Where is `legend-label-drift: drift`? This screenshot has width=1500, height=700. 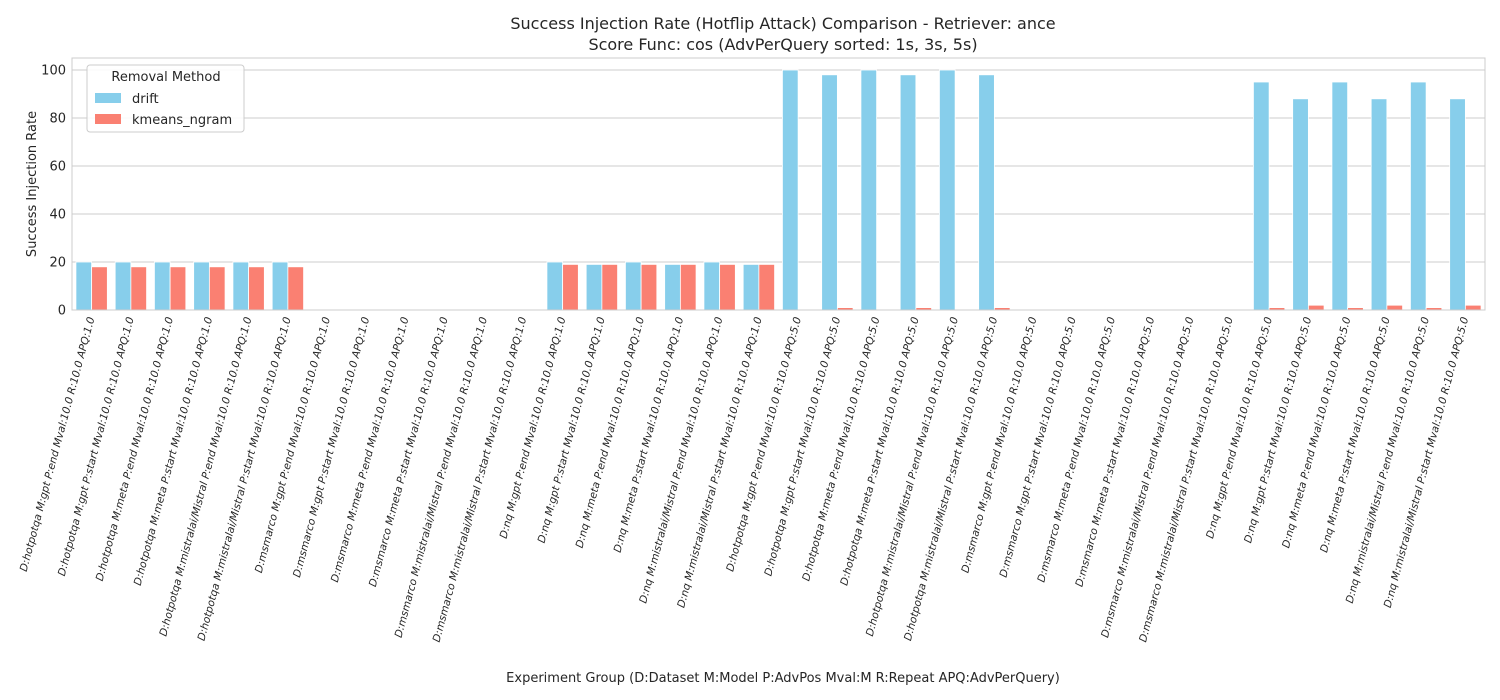
legend-label-drift: drift is located at coordinates (145, 99).